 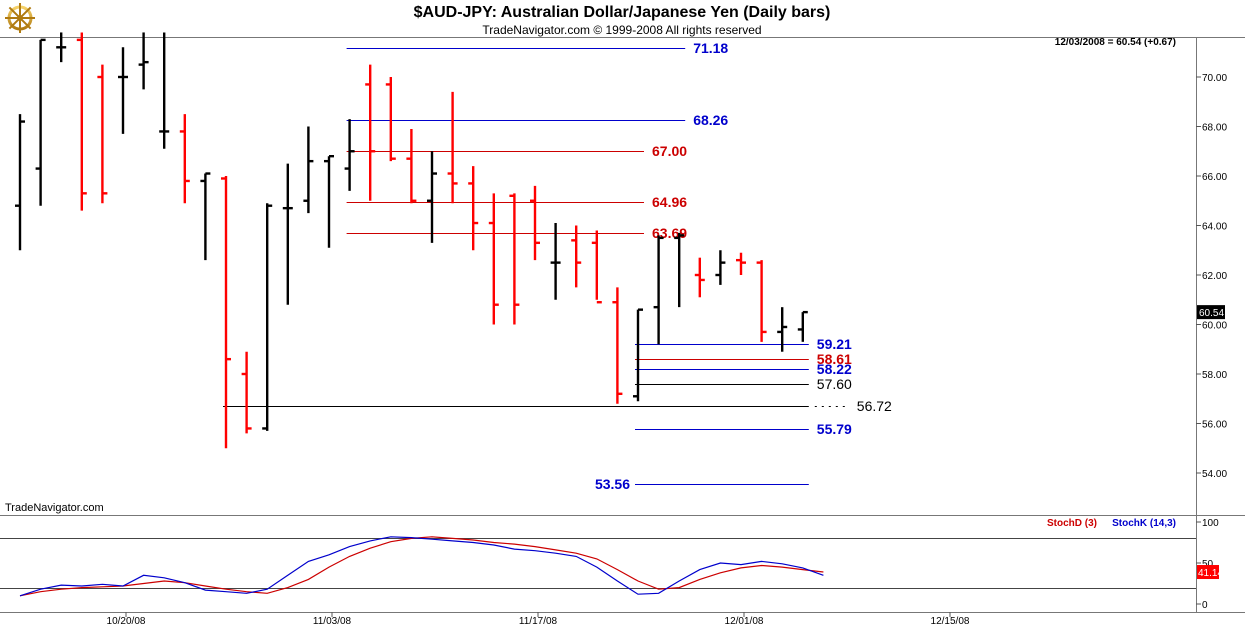 What do you see at coordinates (834, 359) in the screenshot?
I see `level-label-6: 58.61` at bounding box center [834, 359].